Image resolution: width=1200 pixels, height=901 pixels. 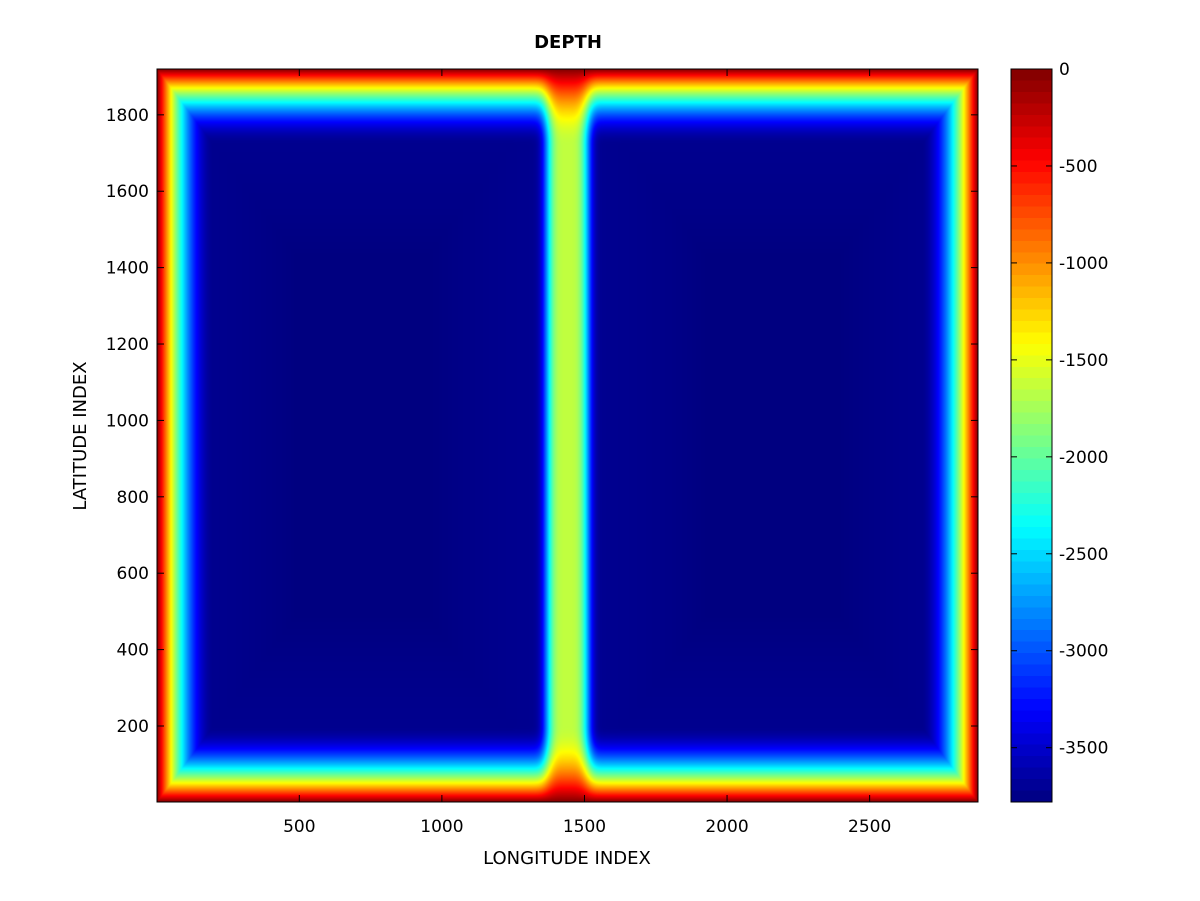 What do you see at coordinates (127, 116) in the screenshot?
I see `y-tick-label: 1800` at bounding box center [127, 116].